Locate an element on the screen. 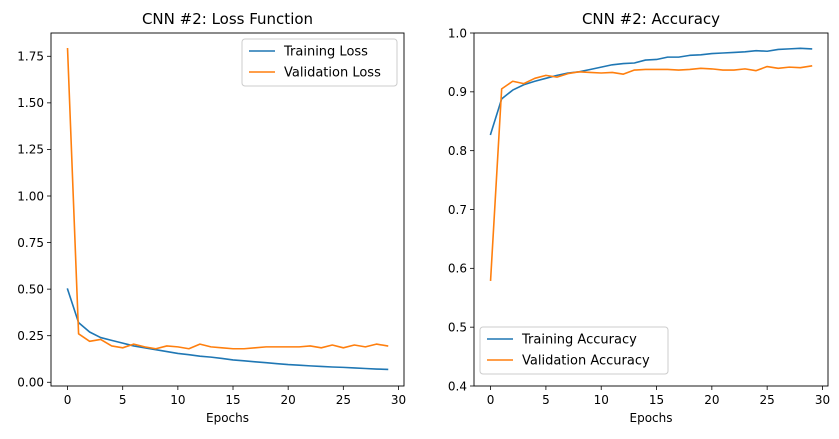  y-tick-label: 0.6 is located at coordinates (457, 269).